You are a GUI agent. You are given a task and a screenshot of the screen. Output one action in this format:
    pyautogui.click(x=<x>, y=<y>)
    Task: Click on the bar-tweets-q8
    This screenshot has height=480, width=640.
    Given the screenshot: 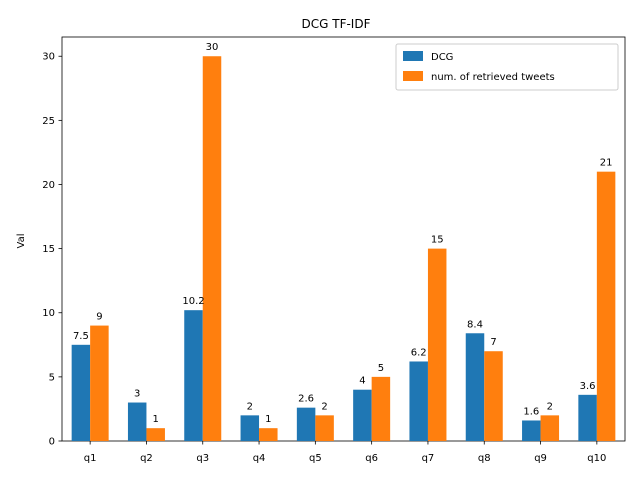 What is the action you would take?
    pyautogui.click(x=493, y=396)
    